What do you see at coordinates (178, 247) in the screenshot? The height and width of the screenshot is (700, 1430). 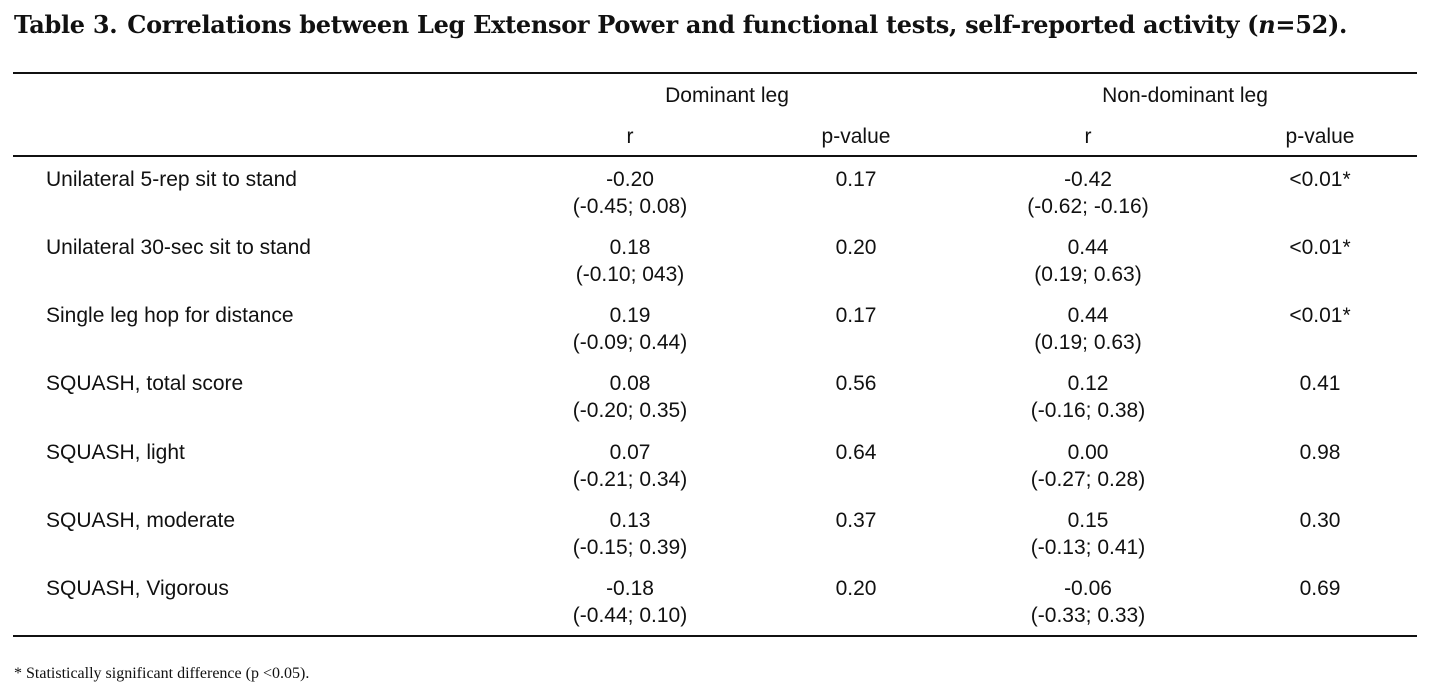 I see `row-label: Unilateral 30-sec sit to stand` at bounding box center [178, 247].